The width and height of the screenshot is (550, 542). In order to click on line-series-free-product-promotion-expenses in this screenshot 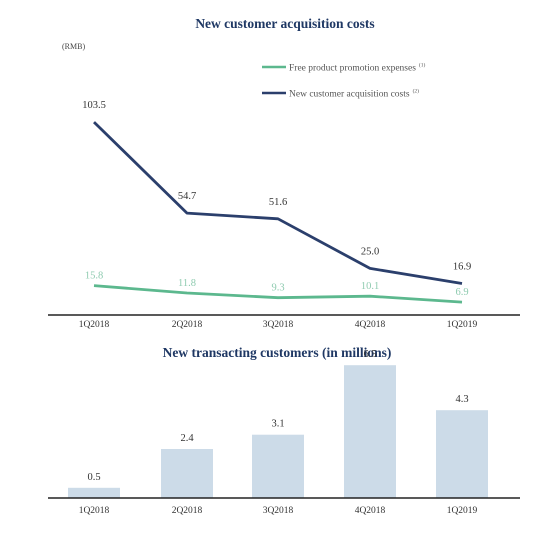, I will do `click(278, 294)`.